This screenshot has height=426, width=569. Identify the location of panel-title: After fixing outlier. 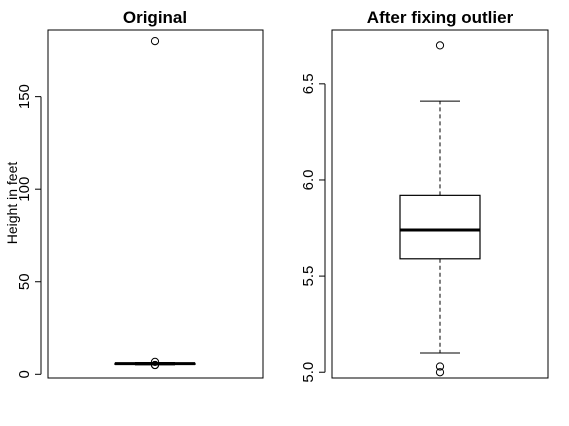
(440, 17).